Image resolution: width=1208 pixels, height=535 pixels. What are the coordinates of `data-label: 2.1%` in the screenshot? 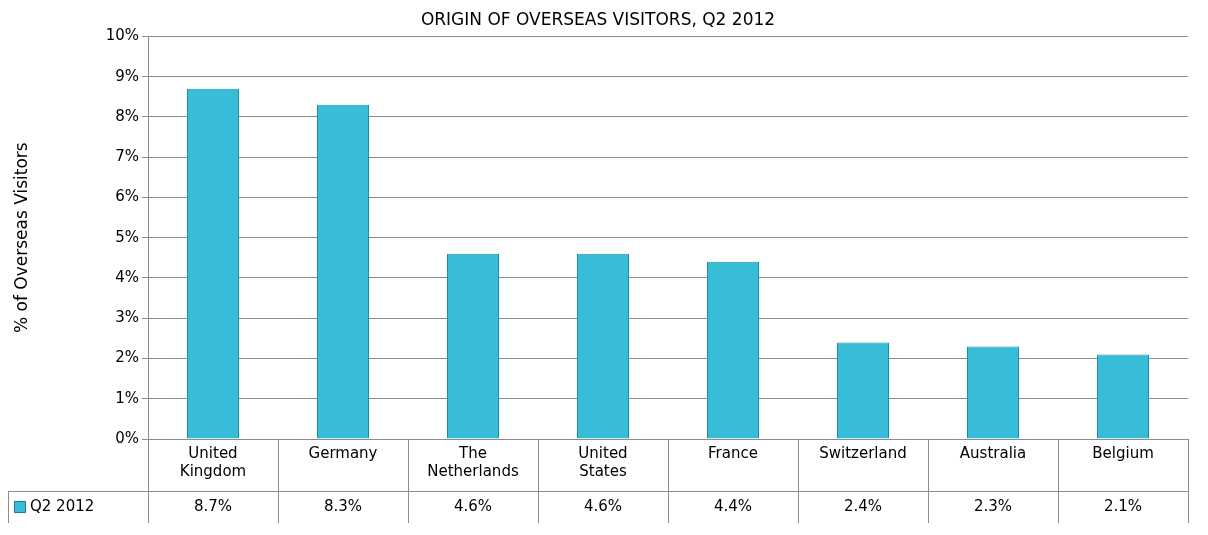 It's located at (1123, 505).